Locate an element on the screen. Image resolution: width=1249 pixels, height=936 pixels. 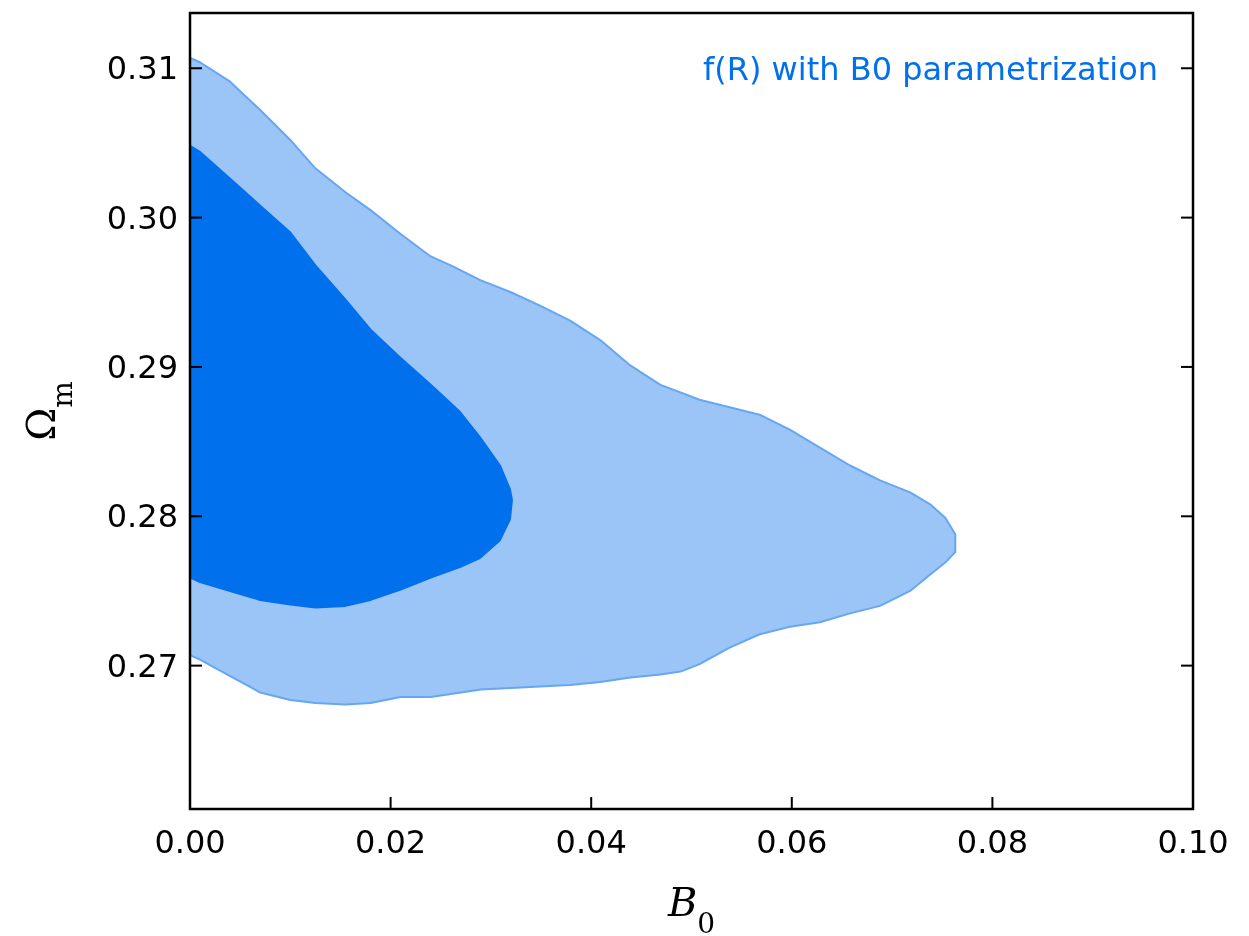
y-tick-label: 0.31 is located at coordinates (142, 68).